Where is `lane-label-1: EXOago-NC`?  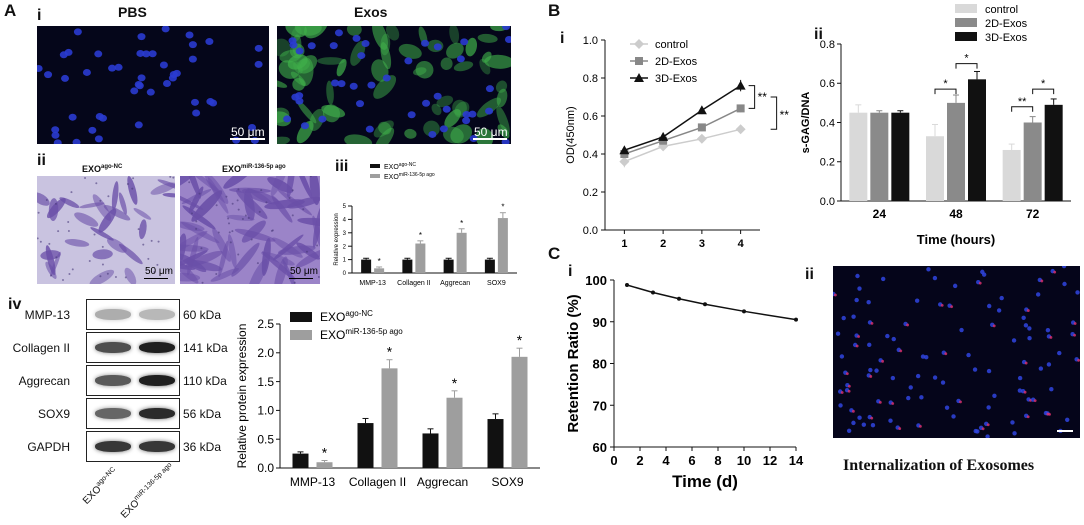 lane-label-1: EXOago-NC is located at coordinates (98, 486).